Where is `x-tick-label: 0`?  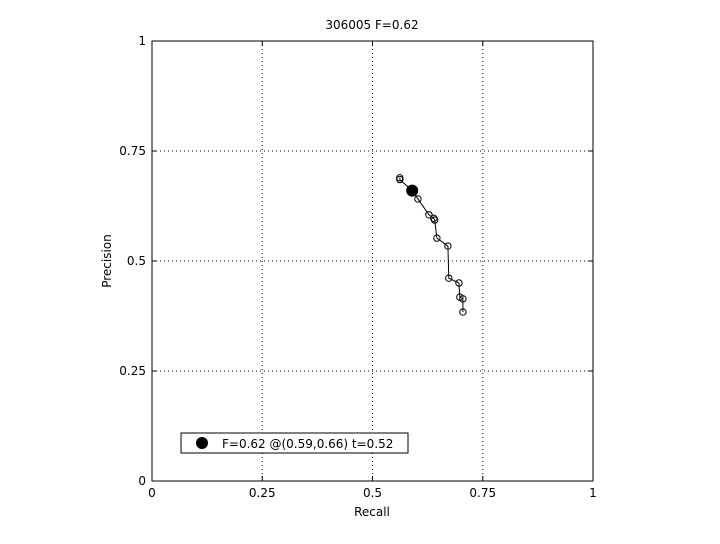 x-tick-label: 0 is located at coordinates (152, 493).